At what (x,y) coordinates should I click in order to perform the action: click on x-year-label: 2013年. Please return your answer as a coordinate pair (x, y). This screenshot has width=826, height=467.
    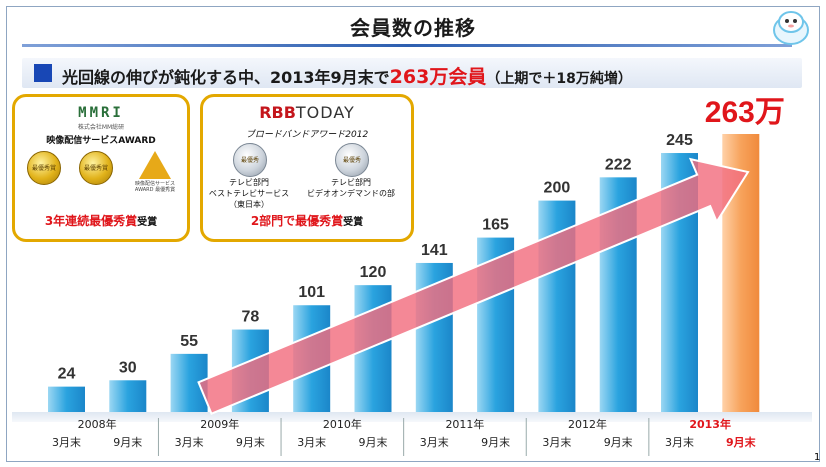
    Looking at the image, I should click on (710, 424).